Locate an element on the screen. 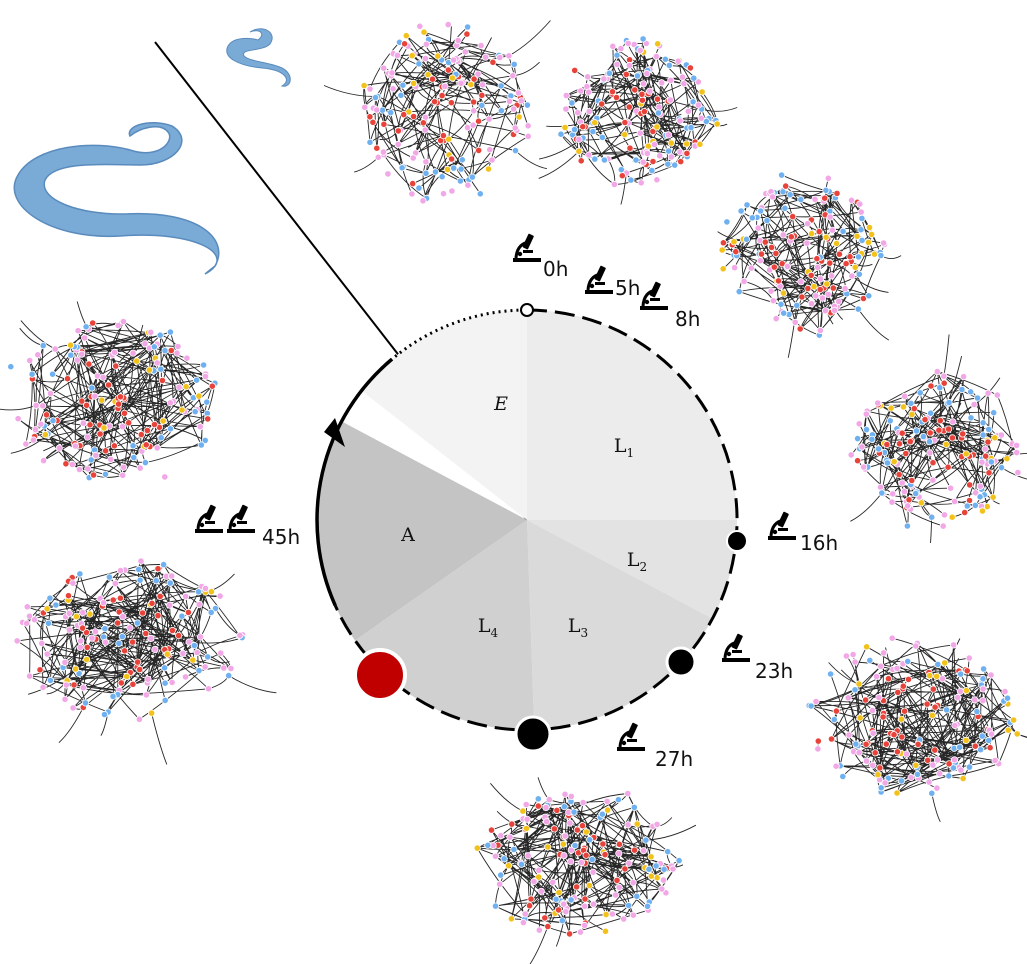 The height and width of the screenshot is (964, 1027). marker-start is located at coordinates (527, 310).